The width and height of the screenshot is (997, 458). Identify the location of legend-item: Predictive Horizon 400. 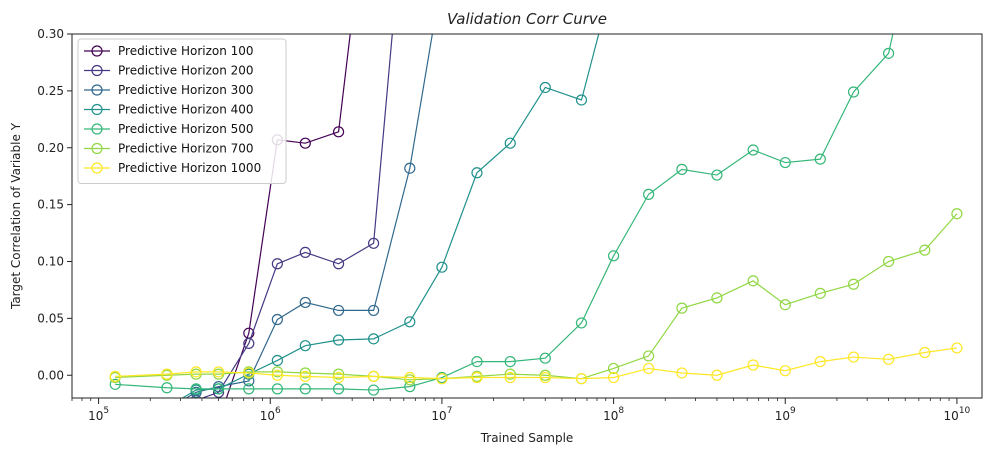
(169, 110).